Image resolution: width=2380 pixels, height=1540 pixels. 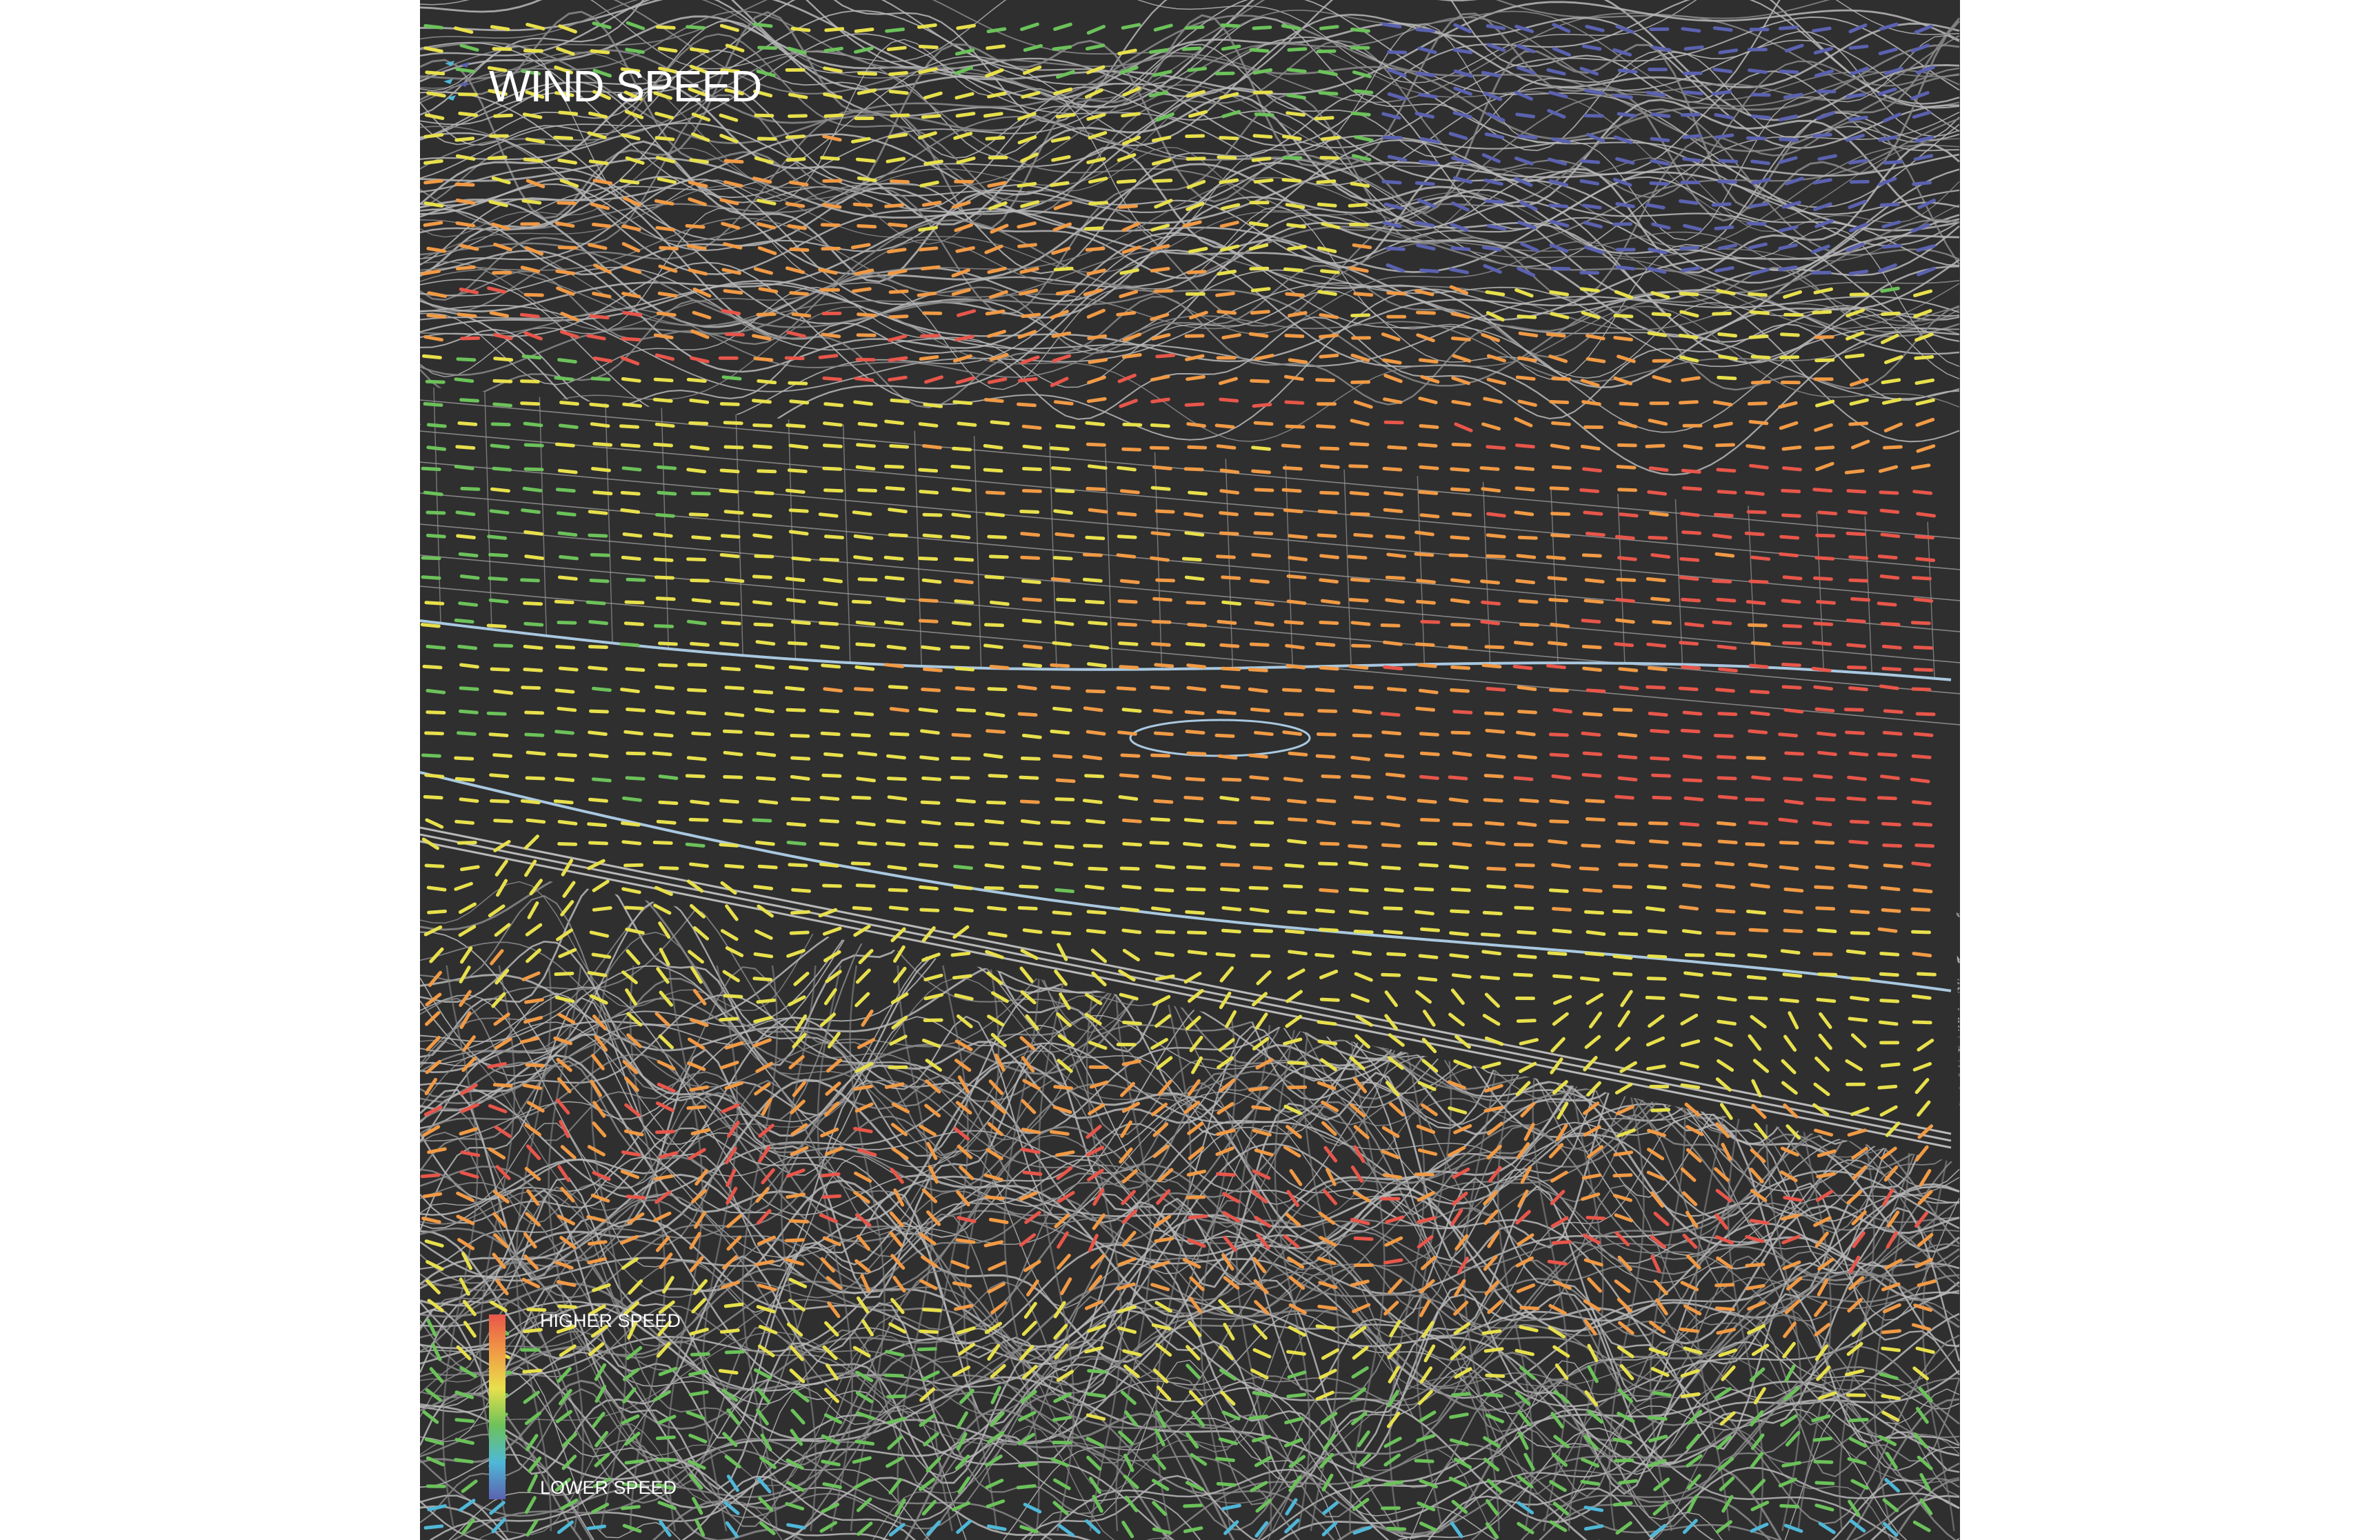 I want to click on legend-low-label: LOWER SPEED, so click(x=608, y=1487).